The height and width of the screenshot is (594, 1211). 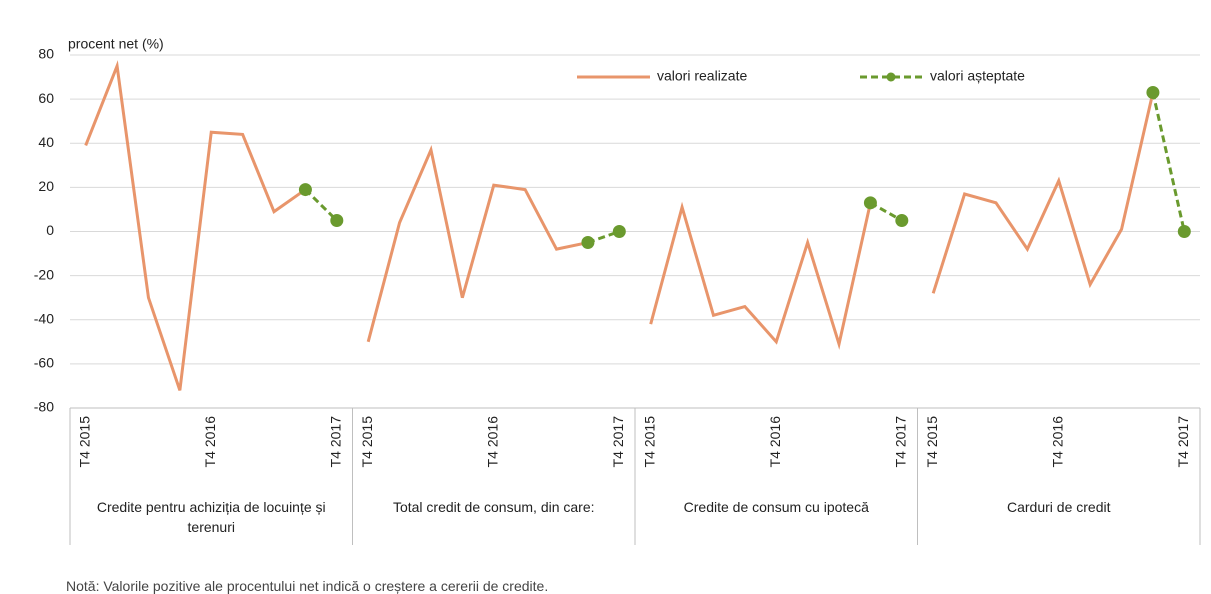 What do you see at coordinates (1059, 507) in the screenshot?
I see `group-label: Carduri de credit` at bounding box center [1059, 507].